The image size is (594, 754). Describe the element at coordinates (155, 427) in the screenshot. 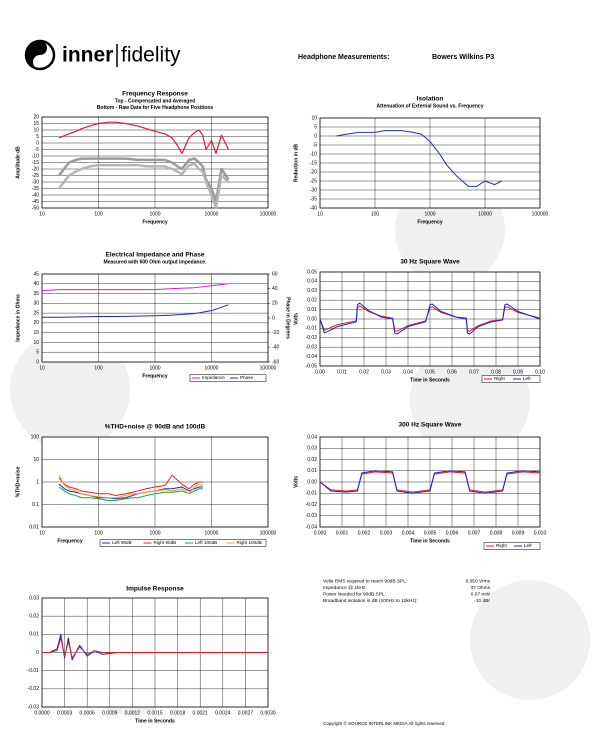

I see `chart-title: %THD+noise @ 90dB and 100dB` at that location.